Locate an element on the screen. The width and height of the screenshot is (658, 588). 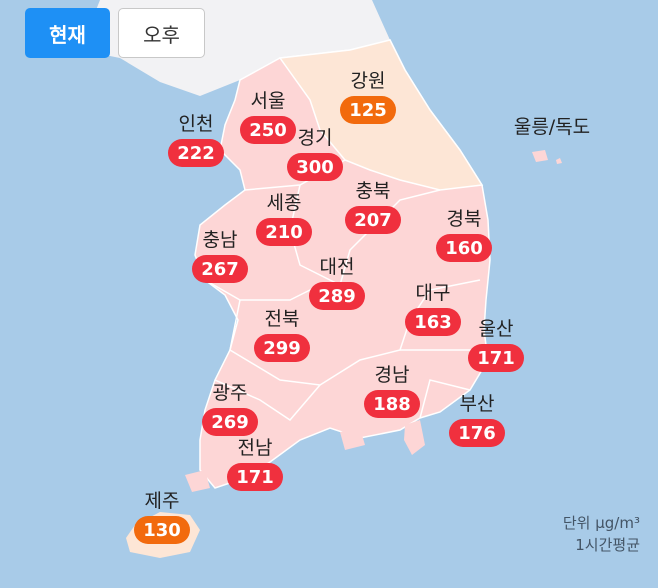
region-jeonbuk: 전북 299 is located at coordinates (282, 335).